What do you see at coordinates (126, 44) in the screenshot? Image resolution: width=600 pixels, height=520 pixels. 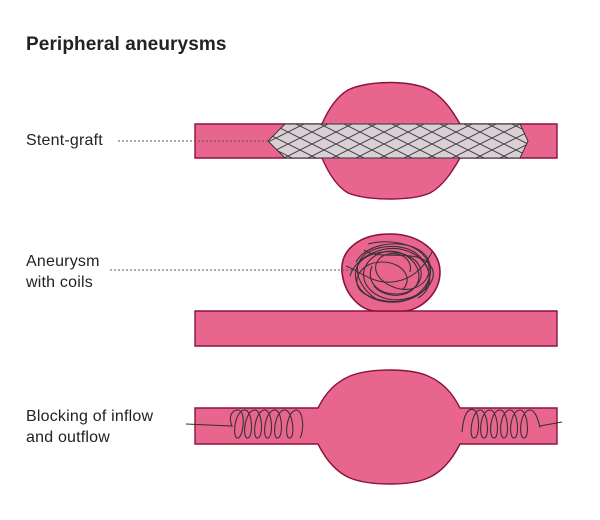 I see `page-title: Peripheral aneurysms` at bounding box center [126, 44].